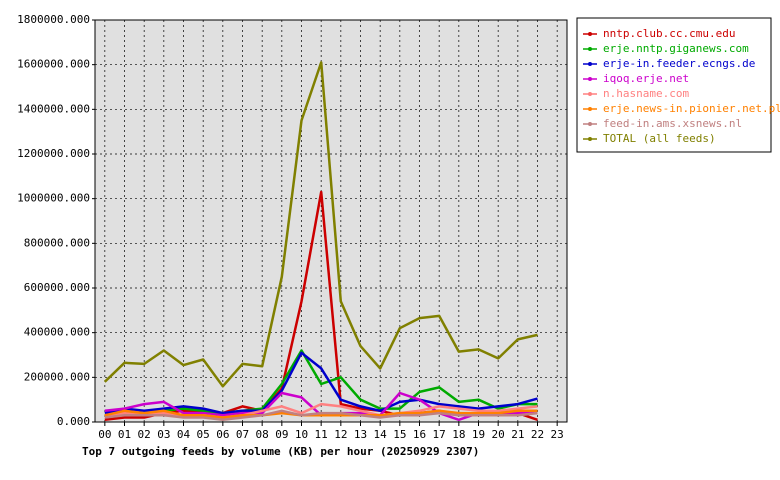 Image resolution: width=780 pixels, height=480 pixels. What do you see at coordinates (124, 434) in the screenshot?
I see `x-tick-label: 01` at bounding box center [124, 434].